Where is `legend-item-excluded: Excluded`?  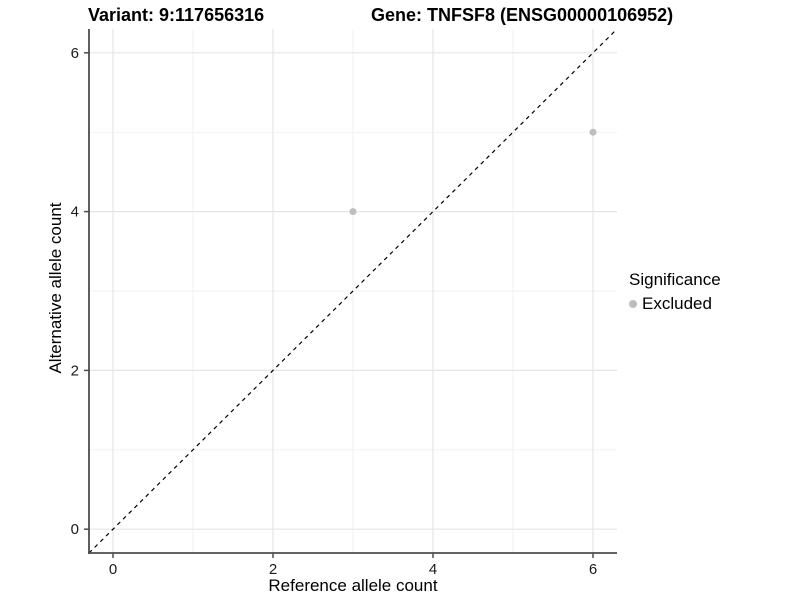 legend-item-excluded: Excluded is located at coordinates (675, 304).